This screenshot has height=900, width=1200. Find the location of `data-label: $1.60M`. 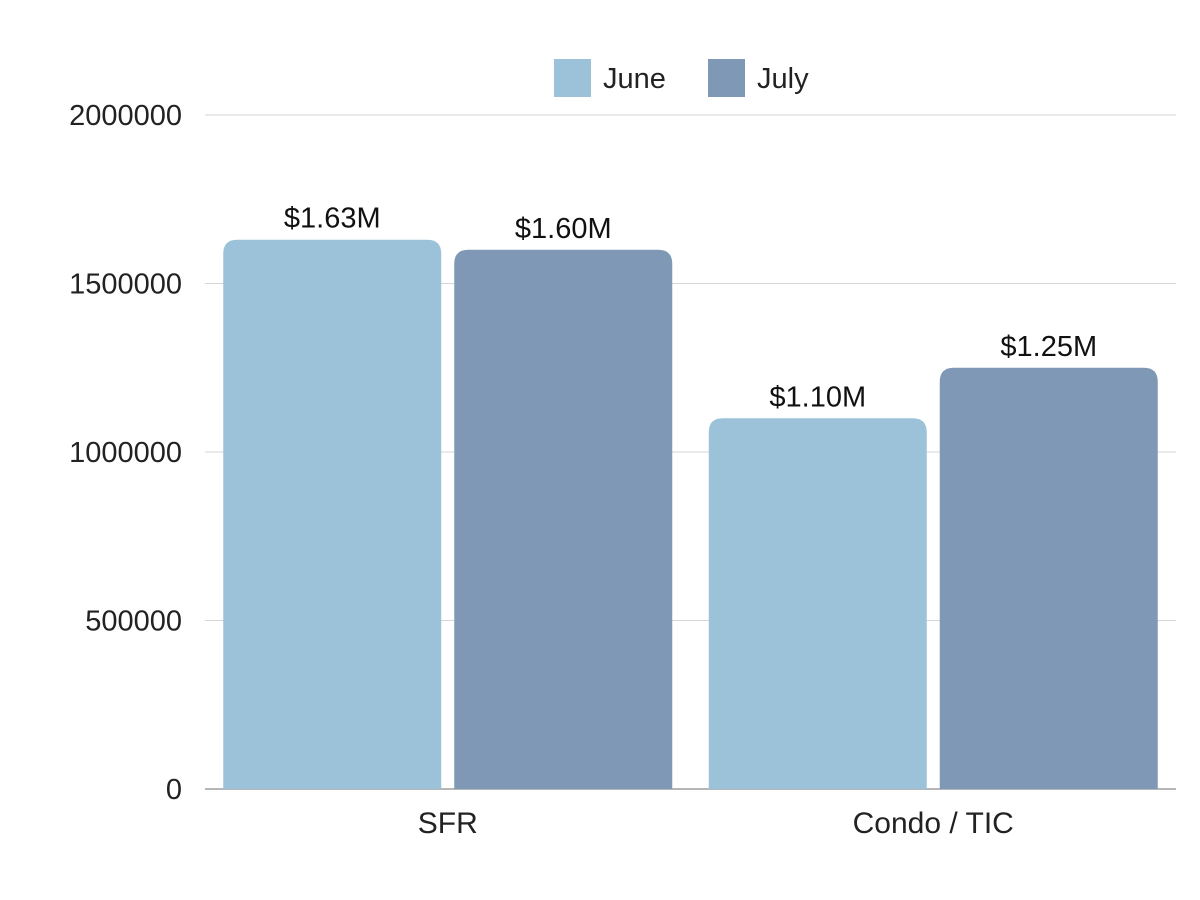

data-label: $1.60M is located at coordinates (563, 229).